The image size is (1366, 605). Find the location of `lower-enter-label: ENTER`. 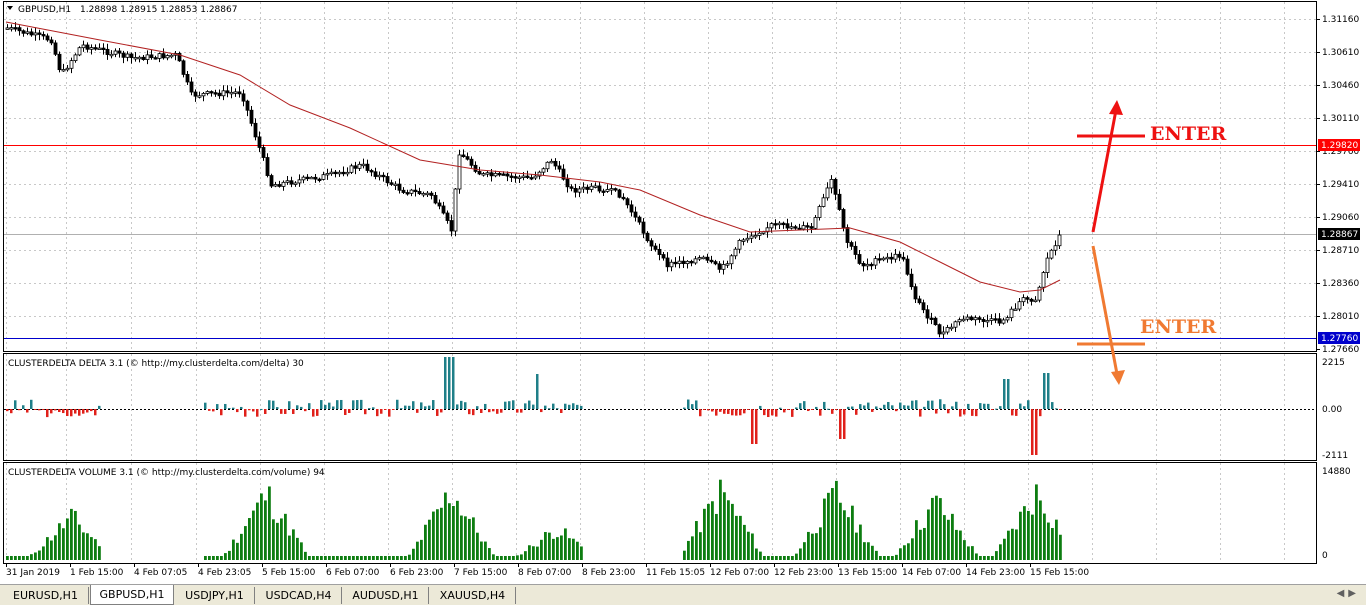

lower-enter-label: ENTER is located at coordinates (1178, 327).